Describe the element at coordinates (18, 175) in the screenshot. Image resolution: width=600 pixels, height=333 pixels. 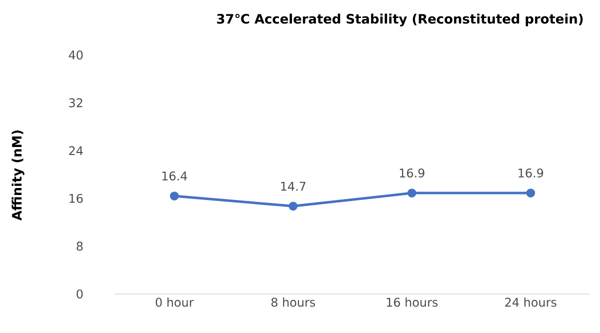
I see `y-axis-title: Affinity (nM)` at that location.